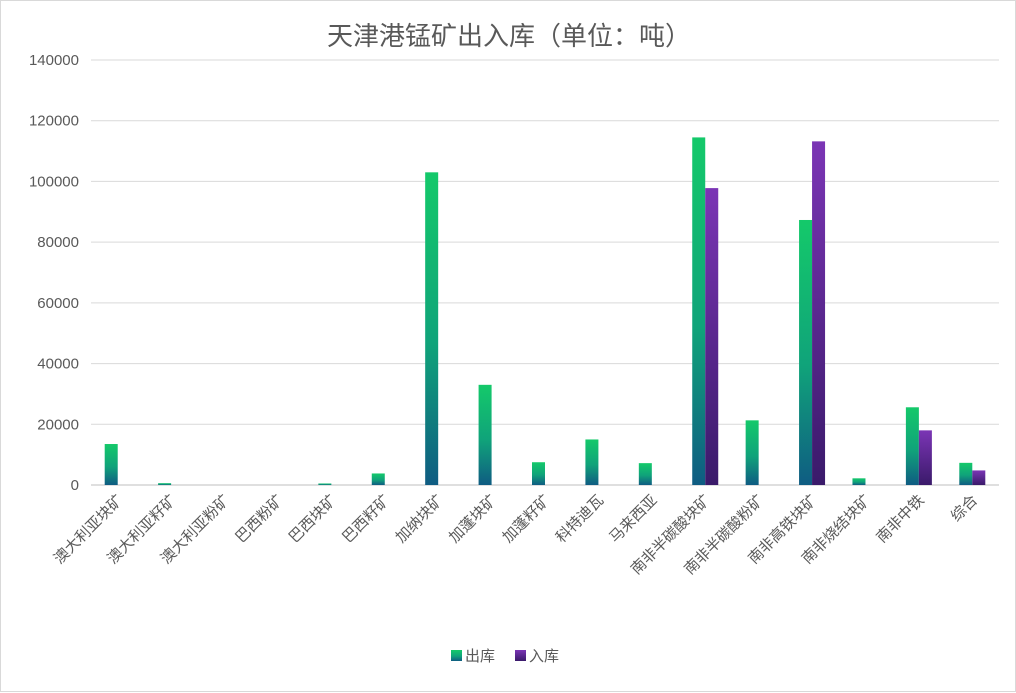 This screenshot has width=1016, height=693. I want to click on y-tick-label: 0, so click(75, 485).